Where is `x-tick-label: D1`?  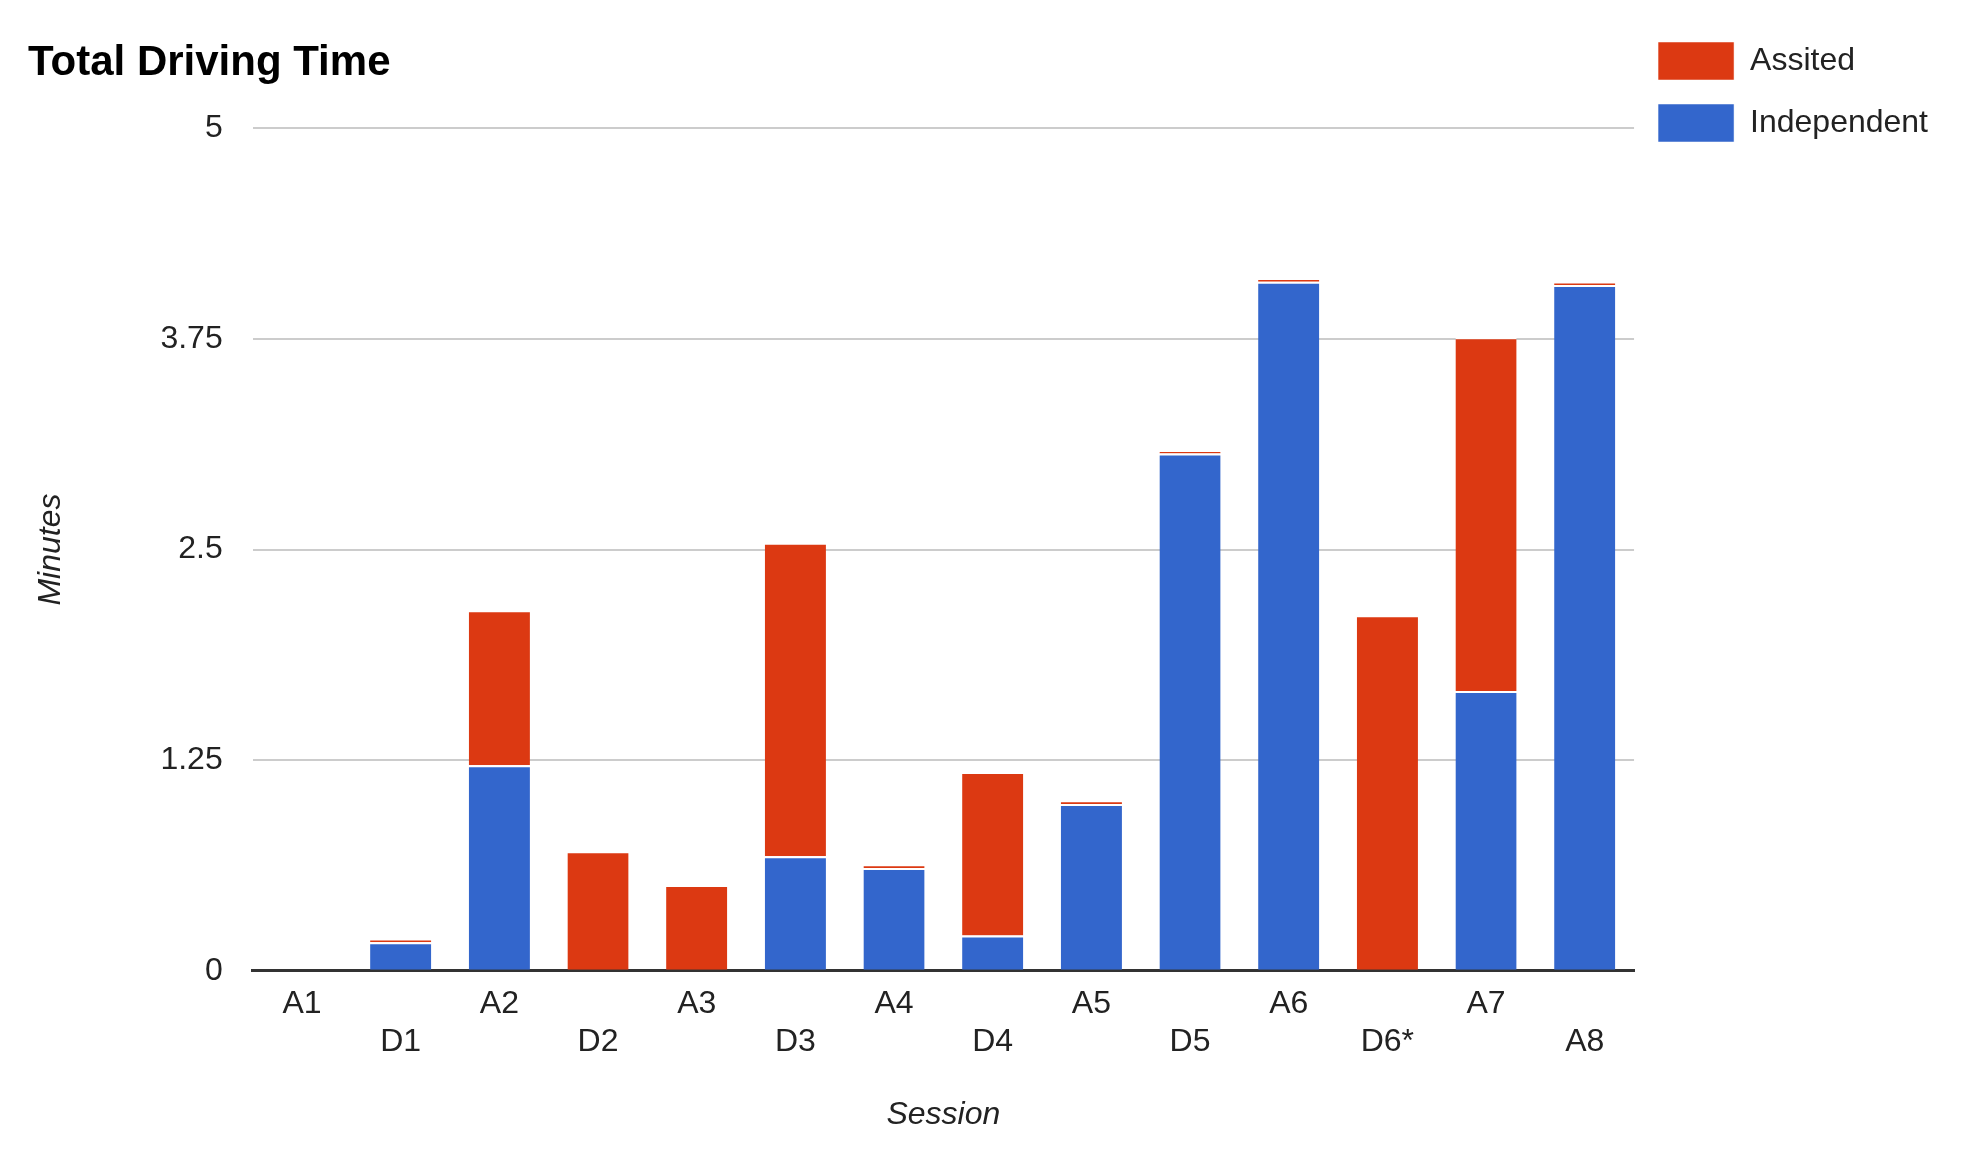
x-tick-label: D1 is located at coordinates (401, 1040).